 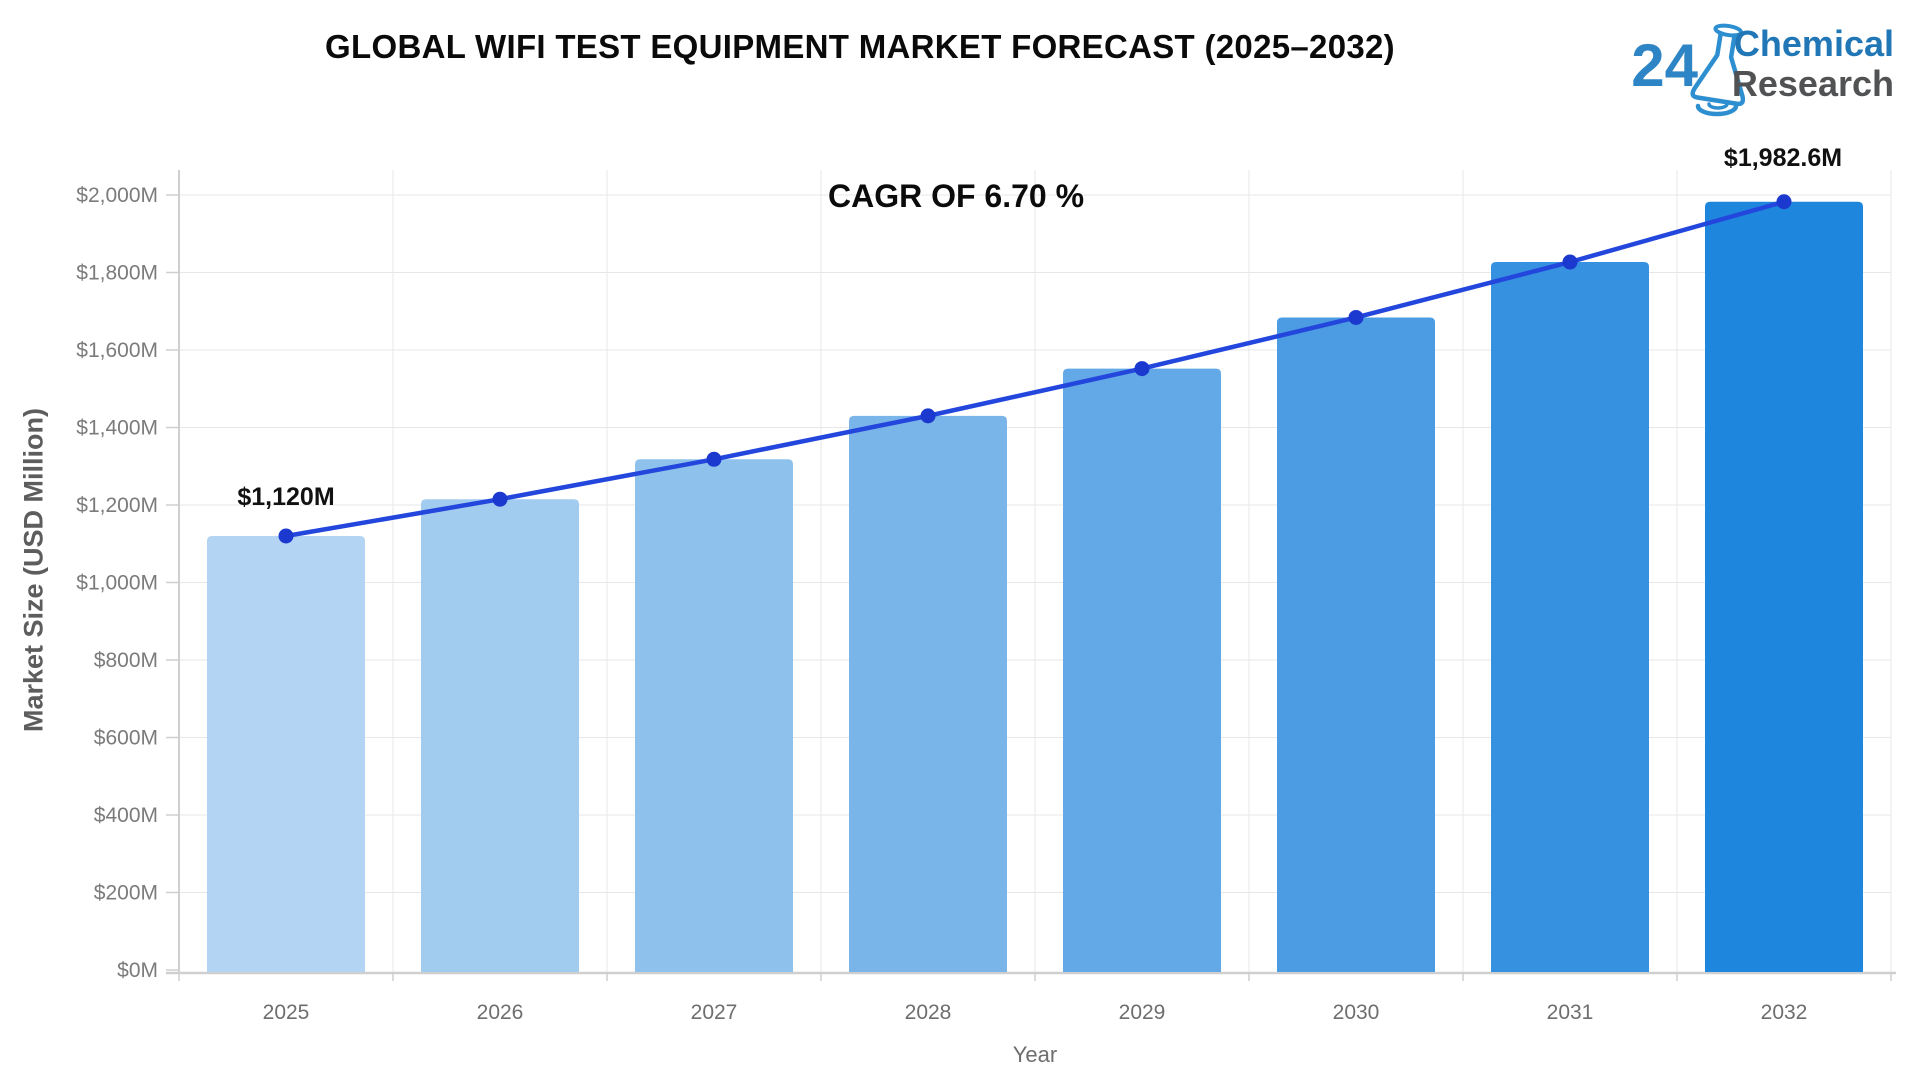 I want to click on x-axis-label-2032: 2032, so click(x=1784, y=1012).